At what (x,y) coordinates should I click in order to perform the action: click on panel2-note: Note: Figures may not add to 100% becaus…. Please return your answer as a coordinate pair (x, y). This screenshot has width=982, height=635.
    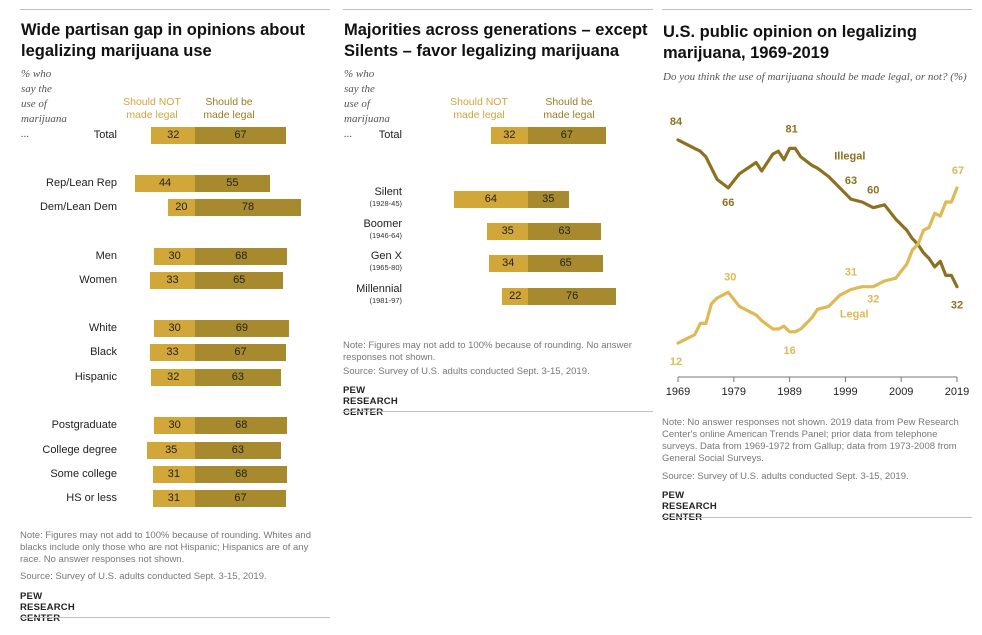
    Looking at the image, I should click on (487, 351).